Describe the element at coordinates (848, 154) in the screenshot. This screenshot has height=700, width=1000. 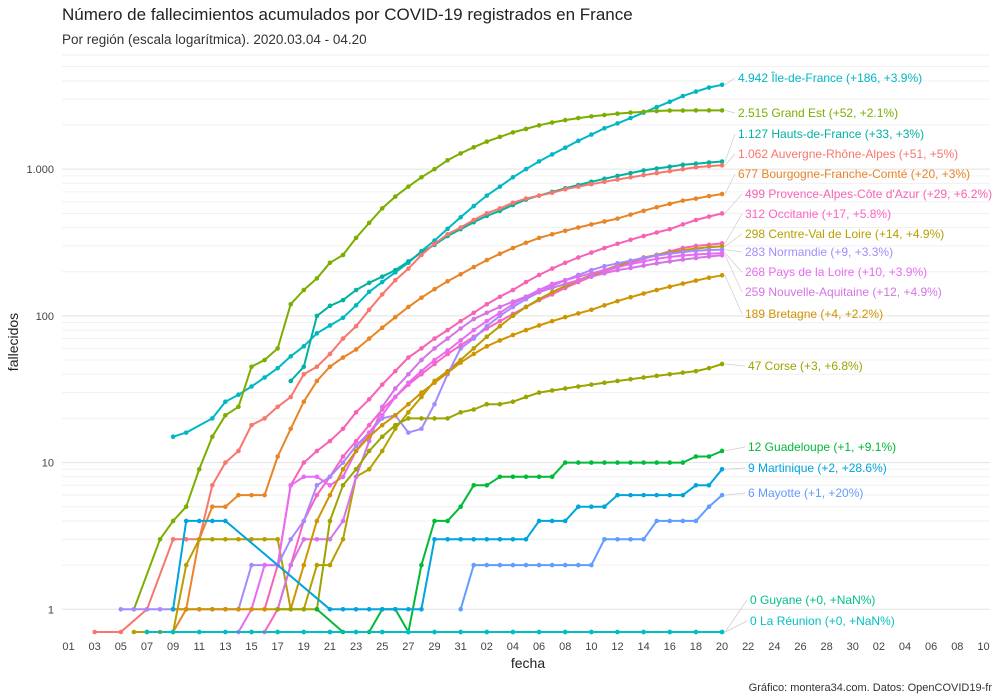
I see `series-end-label: 1.062 Auvergne-Rhône-Alpes (+51, +5%)` at that location.